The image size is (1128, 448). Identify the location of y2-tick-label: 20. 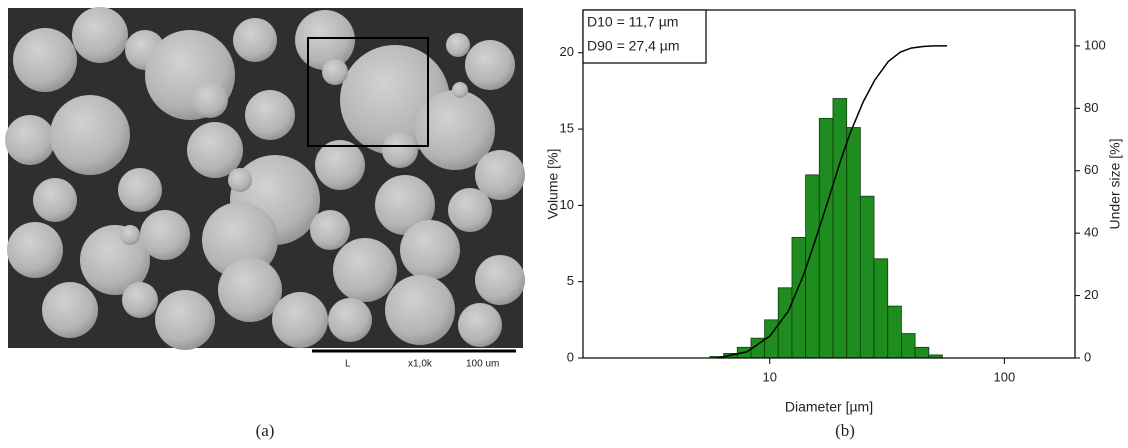
(1091, 294).